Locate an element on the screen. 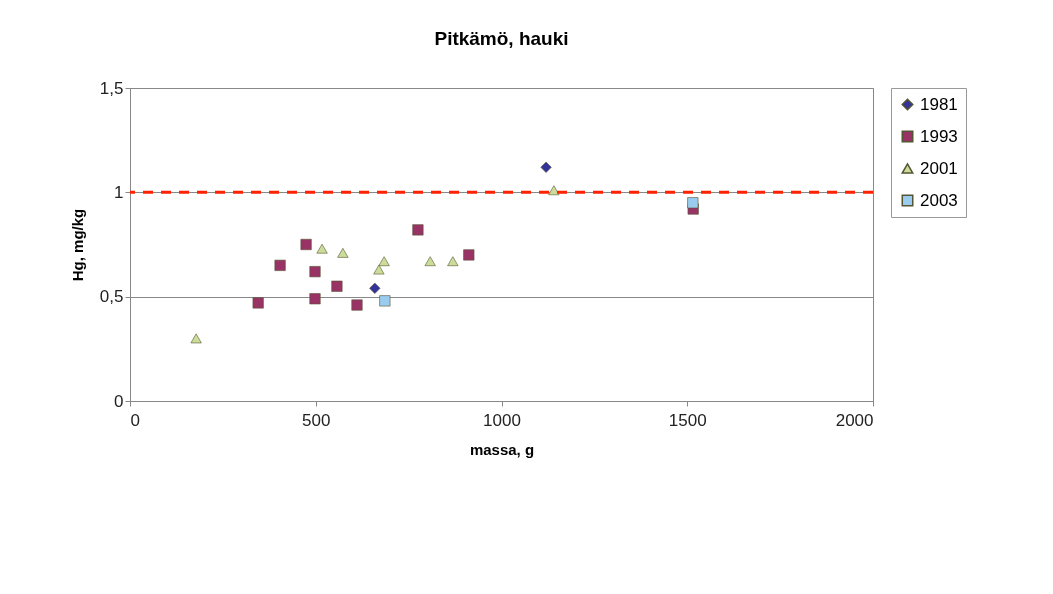 This screenshot has height=594, width=1053. legend-label: 1993 is located at coordinates (939, 136).